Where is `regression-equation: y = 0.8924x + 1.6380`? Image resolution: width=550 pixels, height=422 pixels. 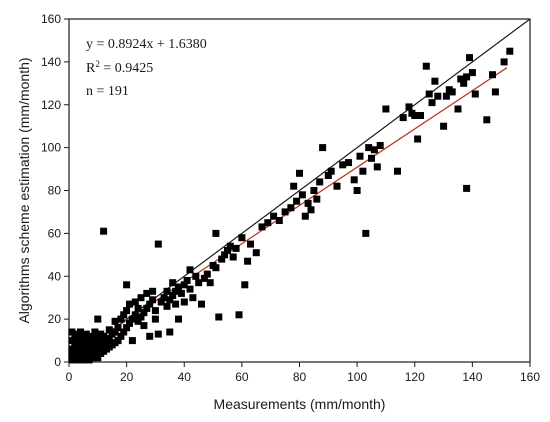
regression-equation: y = 0.8924x + 1.6380 is located at coordinates (146, 44).